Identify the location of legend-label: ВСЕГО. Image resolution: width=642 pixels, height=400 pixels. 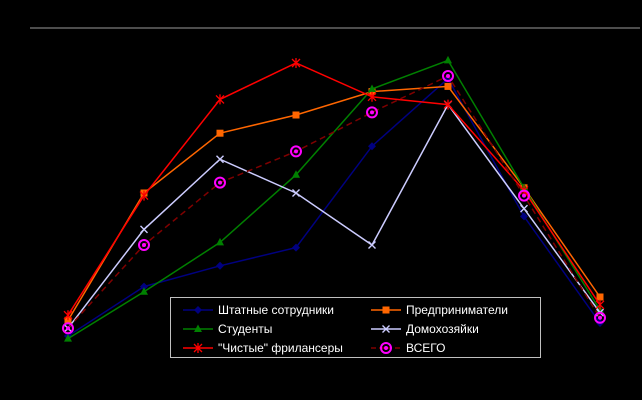
(426, 348).